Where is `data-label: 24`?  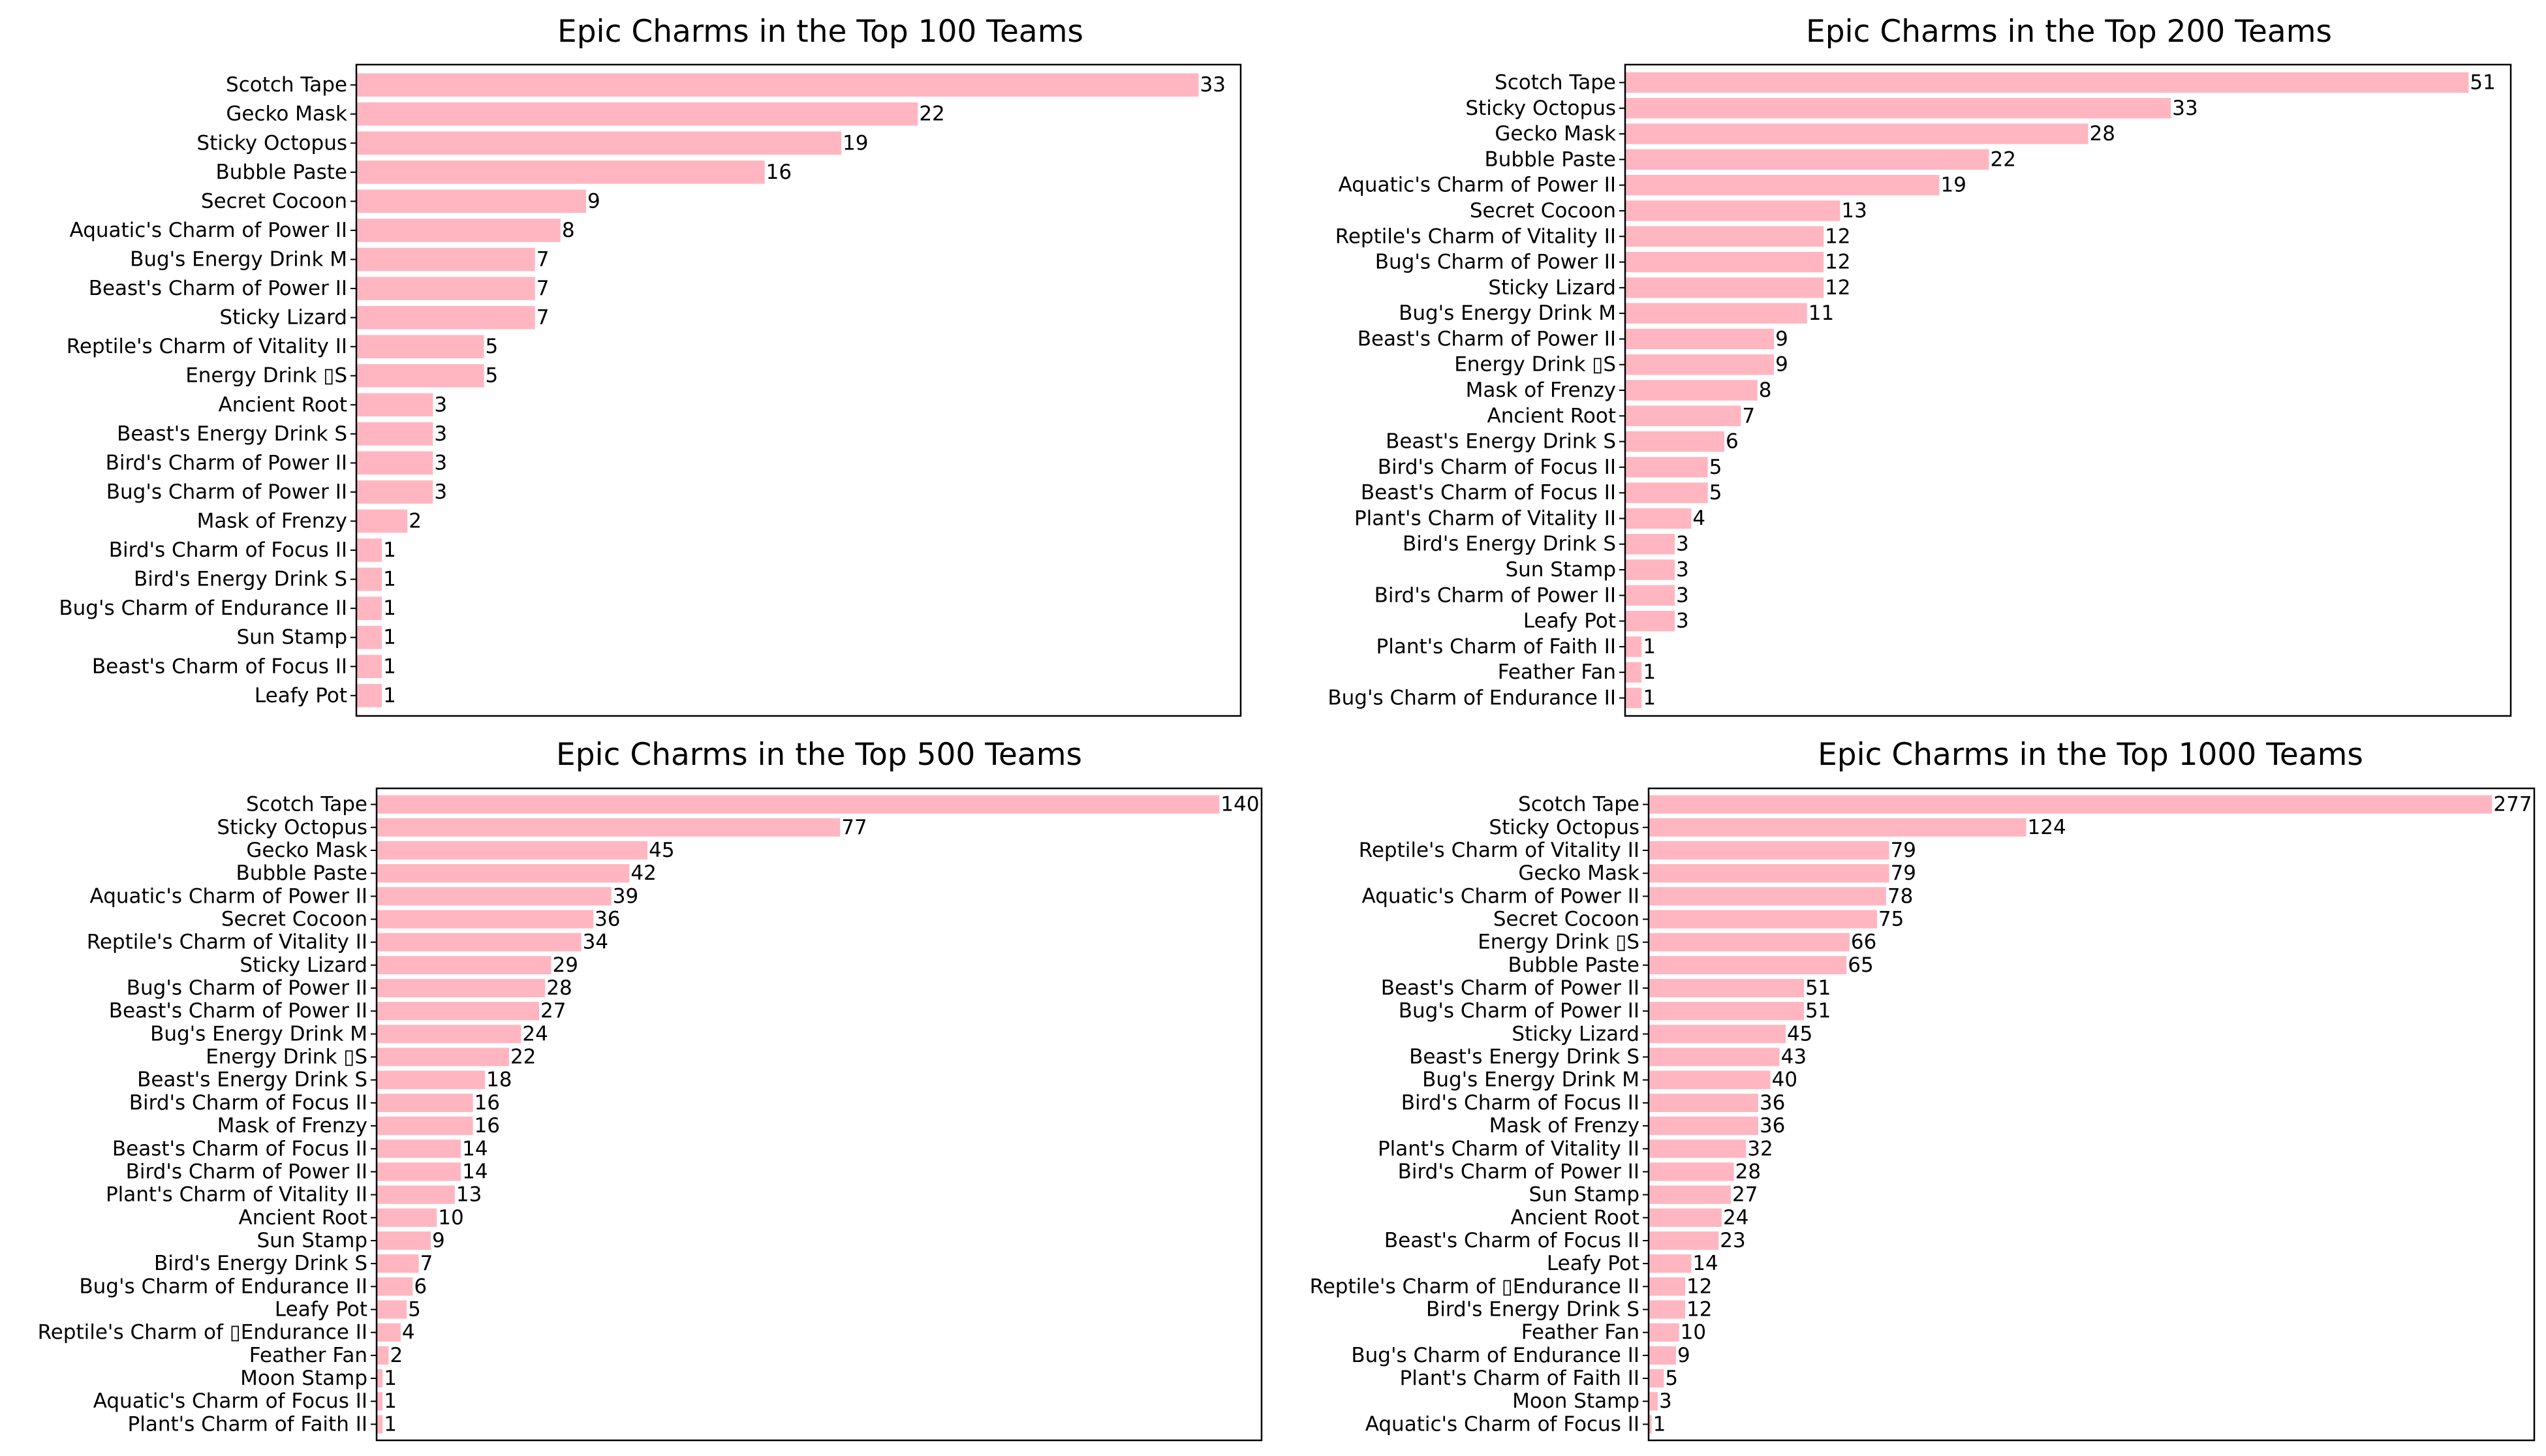
data-label: 24 is located at coordinates (1735, 1218).